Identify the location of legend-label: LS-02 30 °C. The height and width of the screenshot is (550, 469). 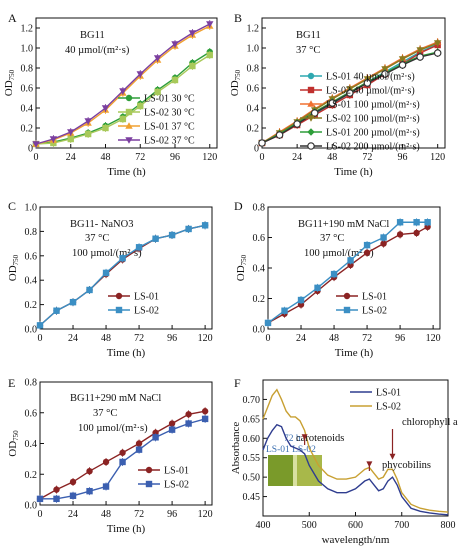
(169, 113).